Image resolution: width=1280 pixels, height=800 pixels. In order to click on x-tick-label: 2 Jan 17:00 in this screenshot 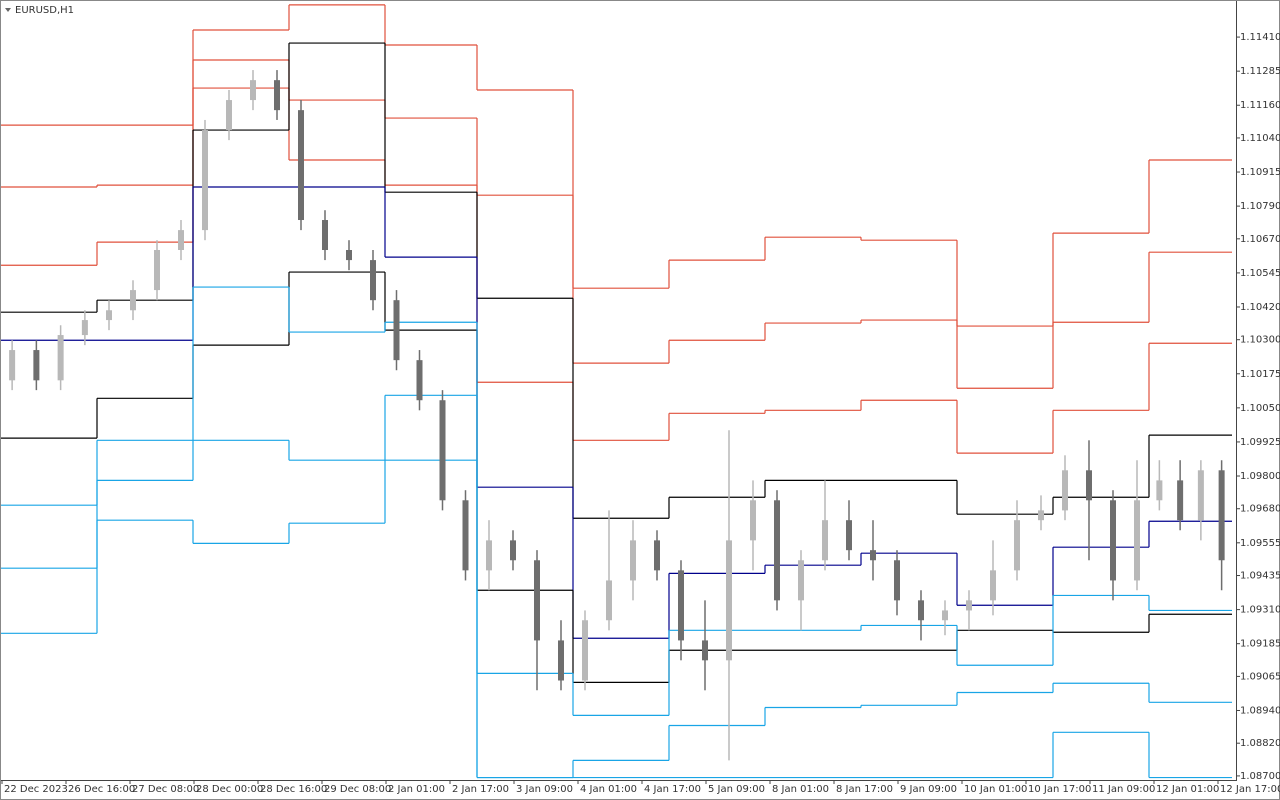, I will do `click(480, 789)`.